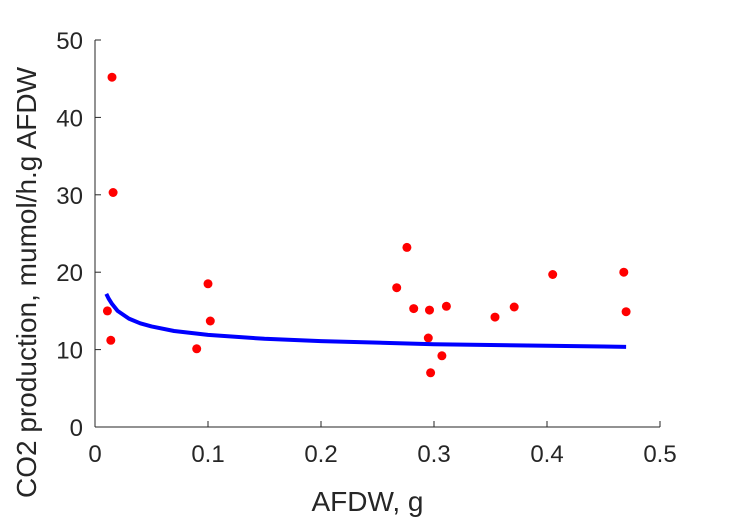  Describe the element at coordinates (546, 454) in the screenshot. I see `x-tick-label: 0.4` at that location.